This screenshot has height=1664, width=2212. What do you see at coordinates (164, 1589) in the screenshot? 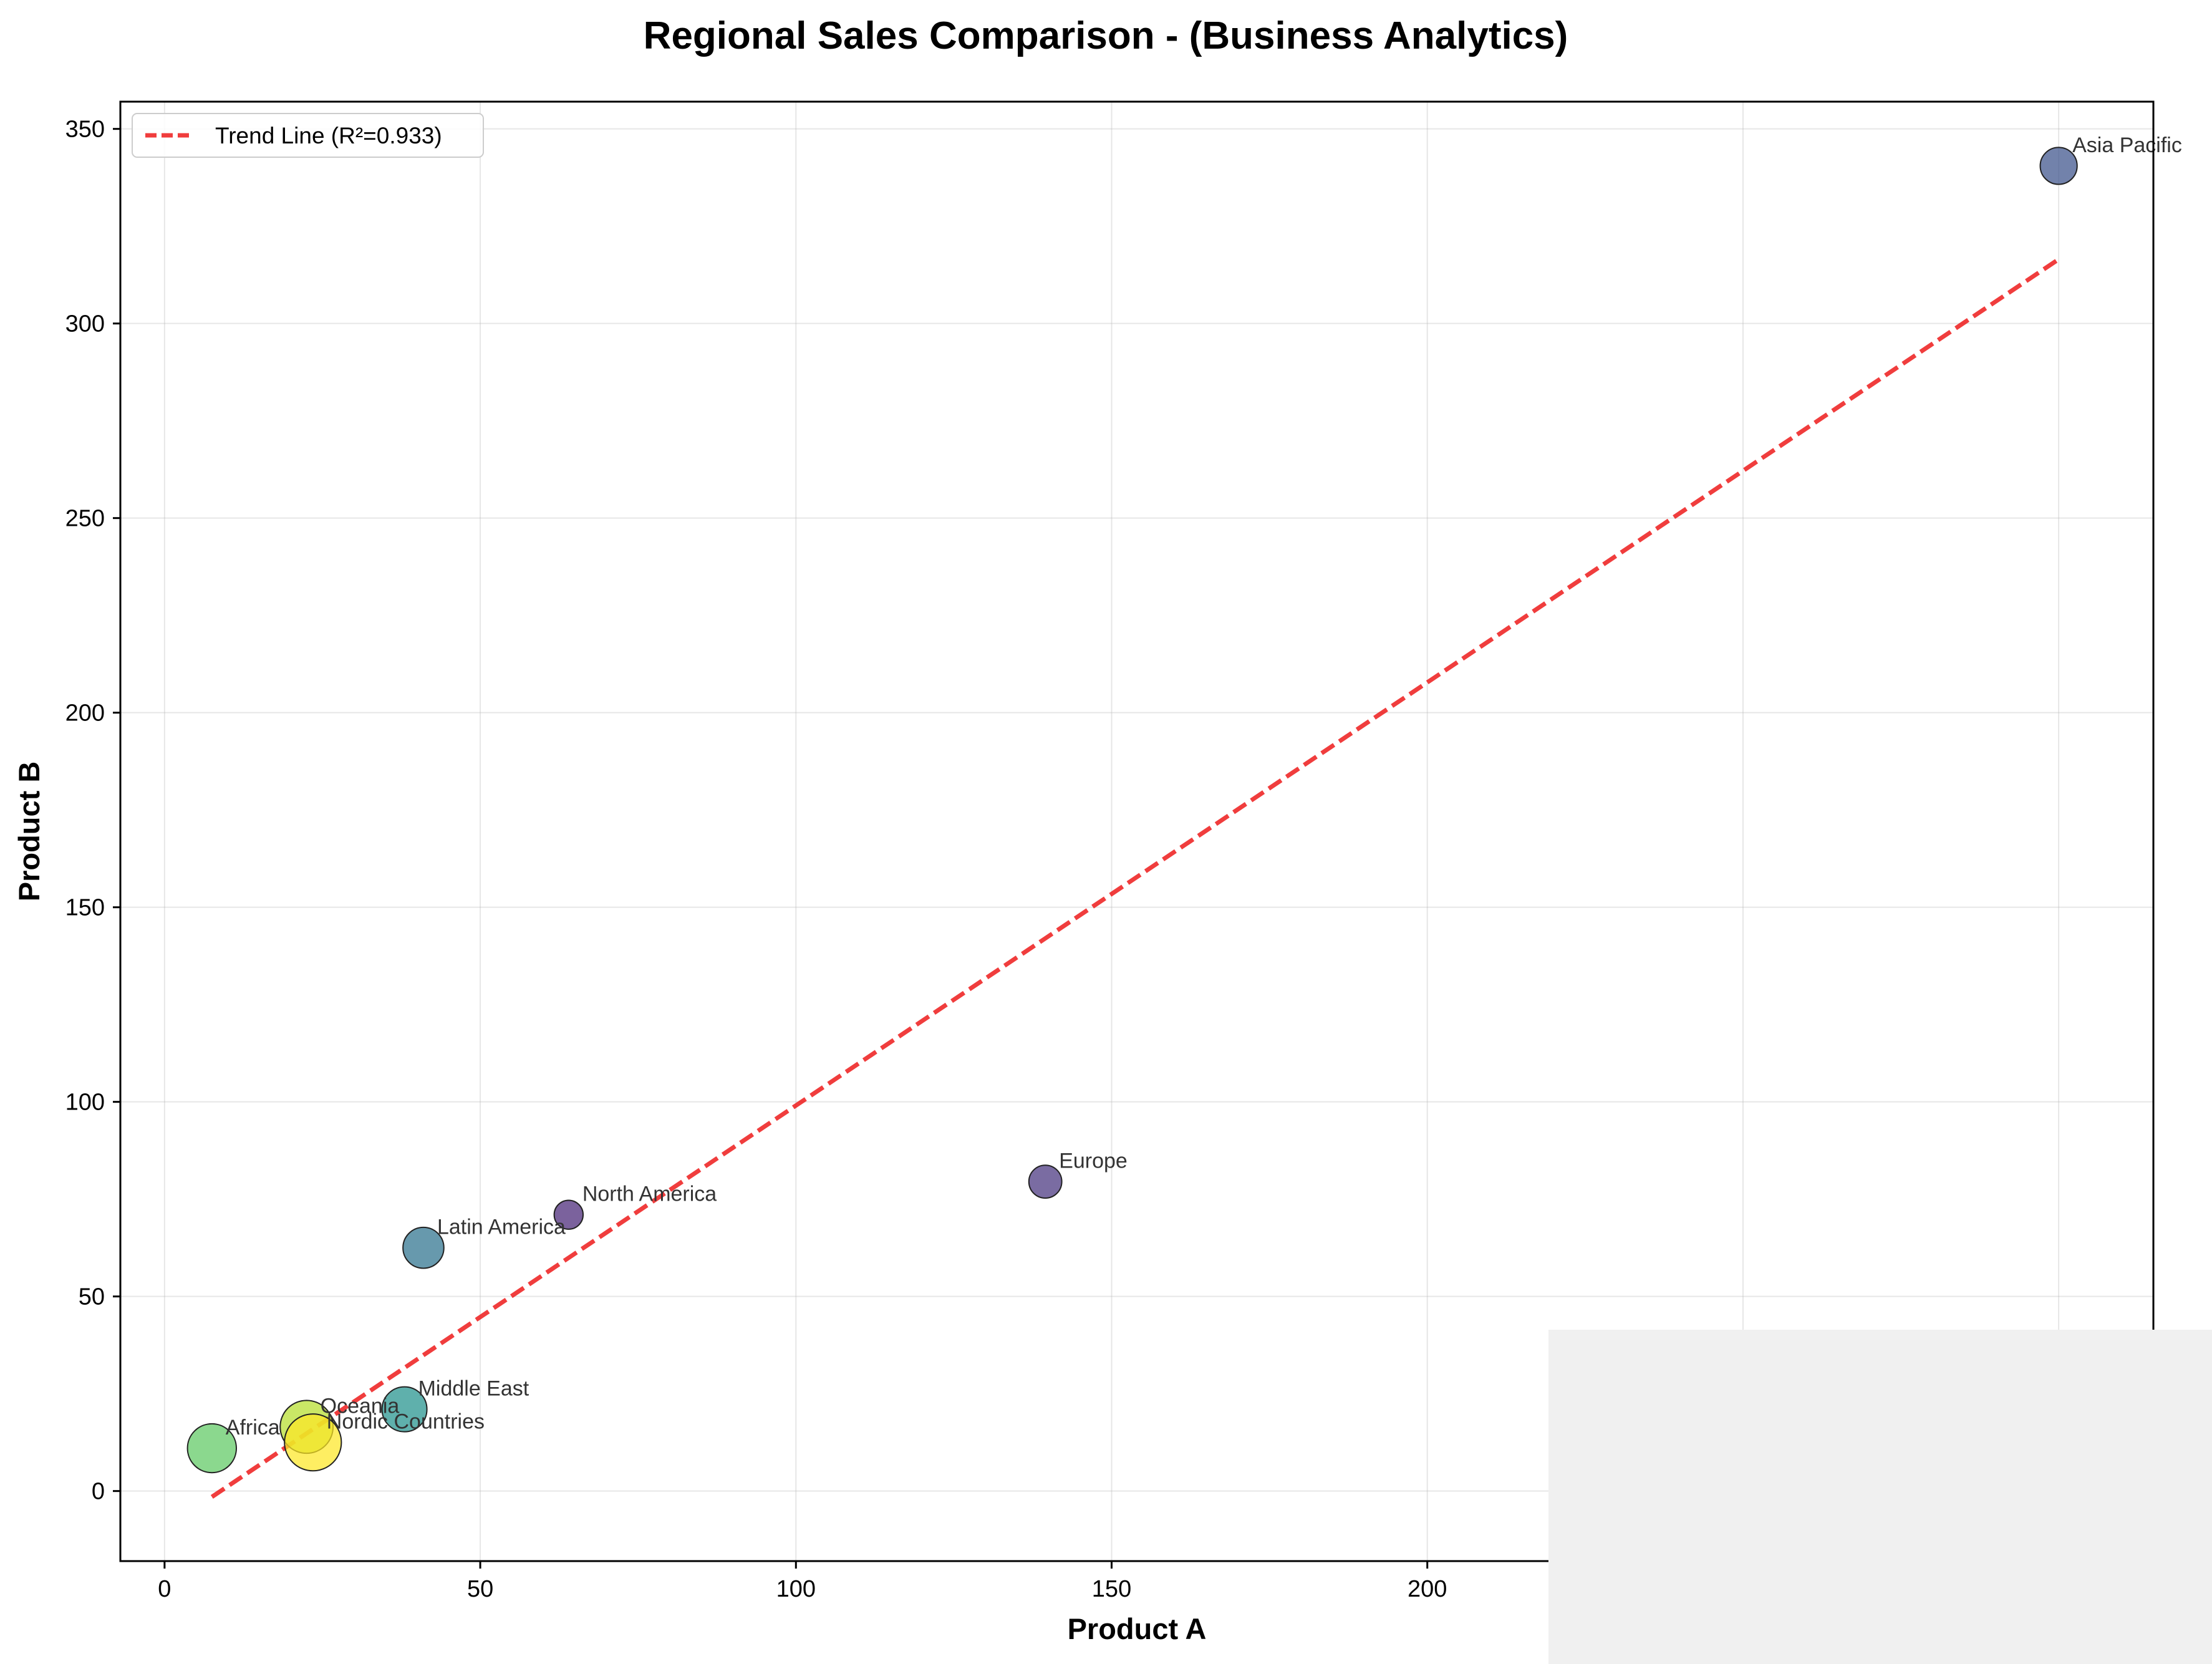
I see `x-tick-label: 0` at bounding box center [164, 1589].